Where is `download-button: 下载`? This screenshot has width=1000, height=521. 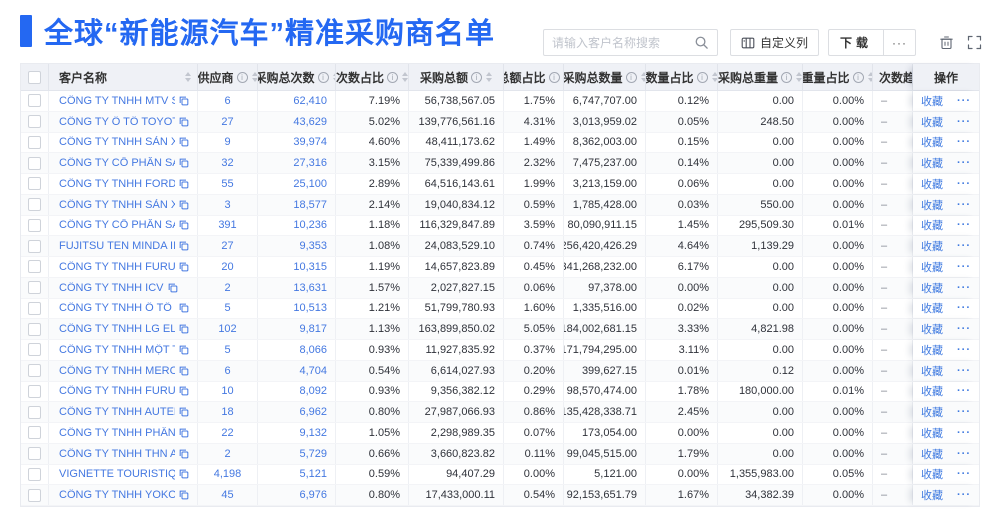 download-button: 下载 is located at coordinates (856, 42).